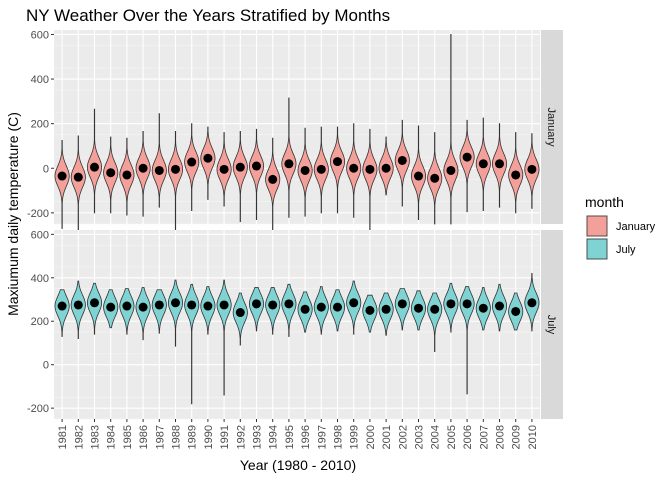 The height and width of the screenshot is (480, 672). Describe the element at coordinates (143, 307) in the screenshot. I see `median-point-july-1986` at that location.